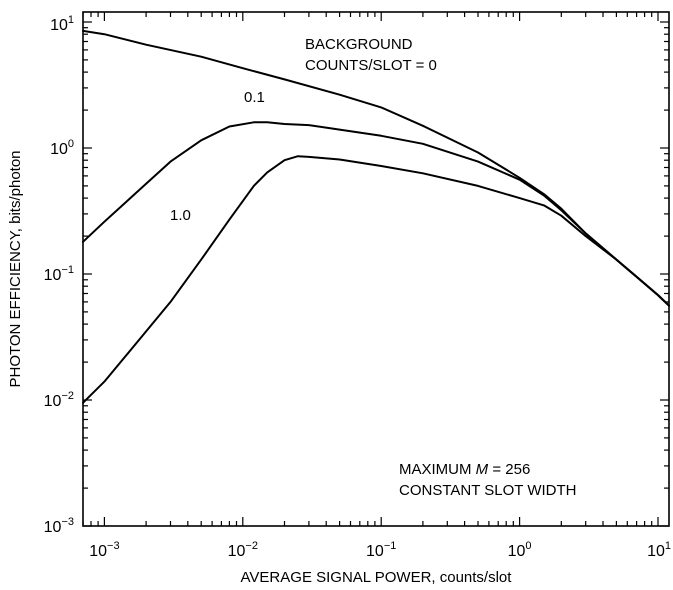 This screenshot has width=673, height=590. Describe the element at coordinates (243, 550) in the screenshot. I see `x-tick-label: 10⁻²` at that location.